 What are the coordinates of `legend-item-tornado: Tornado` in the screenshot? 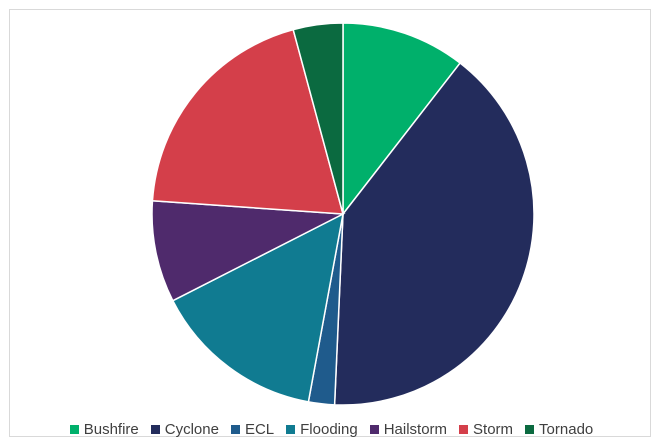 It's located at (559, 429).